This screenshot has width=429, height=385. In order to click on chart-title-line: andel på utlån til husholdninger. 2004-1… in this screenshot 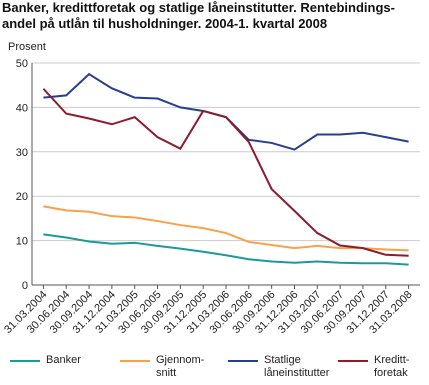, I will do `click(164, 23)`.